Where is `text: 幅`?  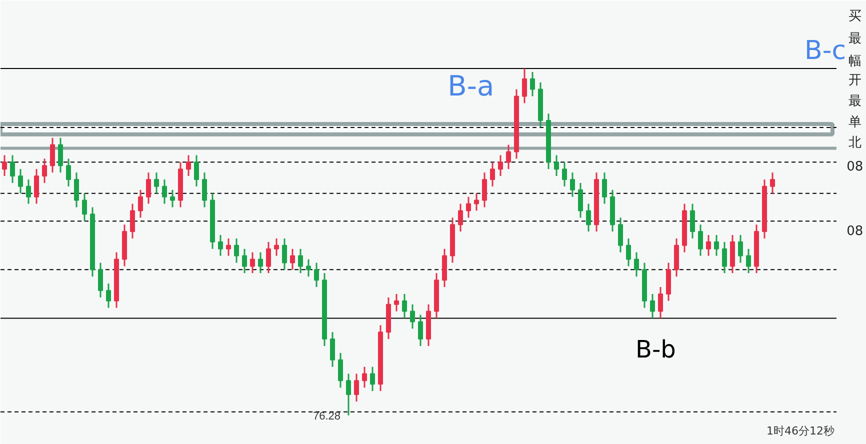
text: 幅 is located at coordinates (855, 62).